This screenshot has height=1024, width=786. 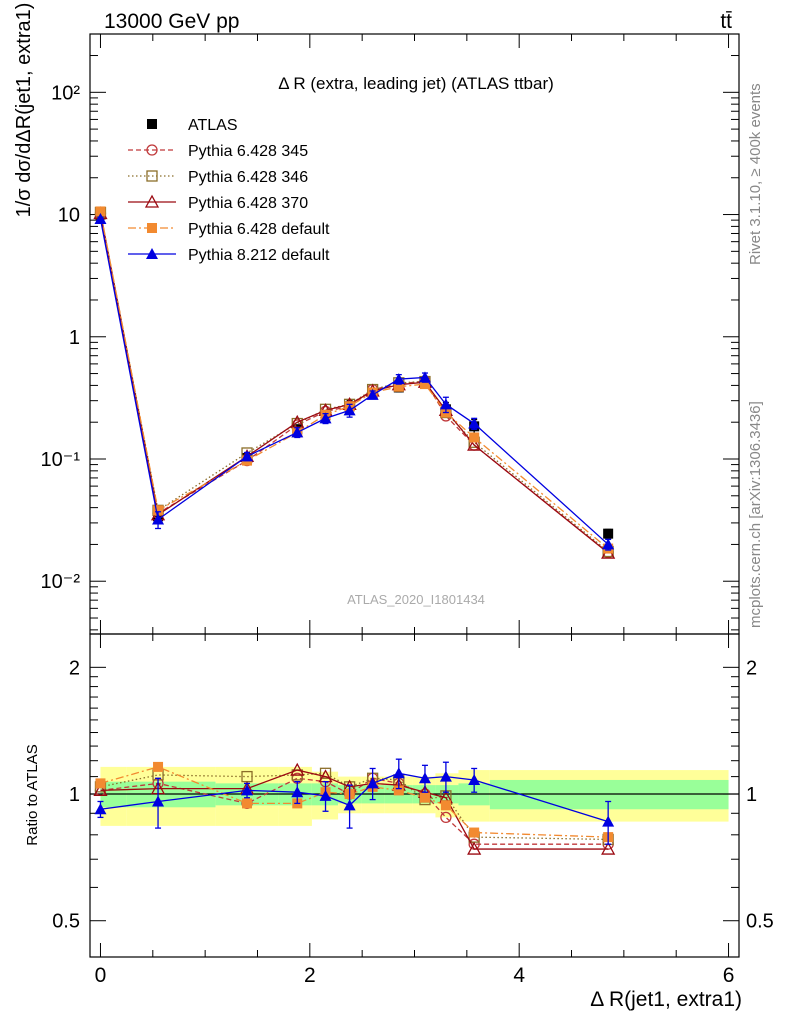 What do you see at coordinates (259, 255) in the screenshot?
I see `legend-label-pythia-8-212-default: Pythia 8.212 default` at bounding box center [259, 255].